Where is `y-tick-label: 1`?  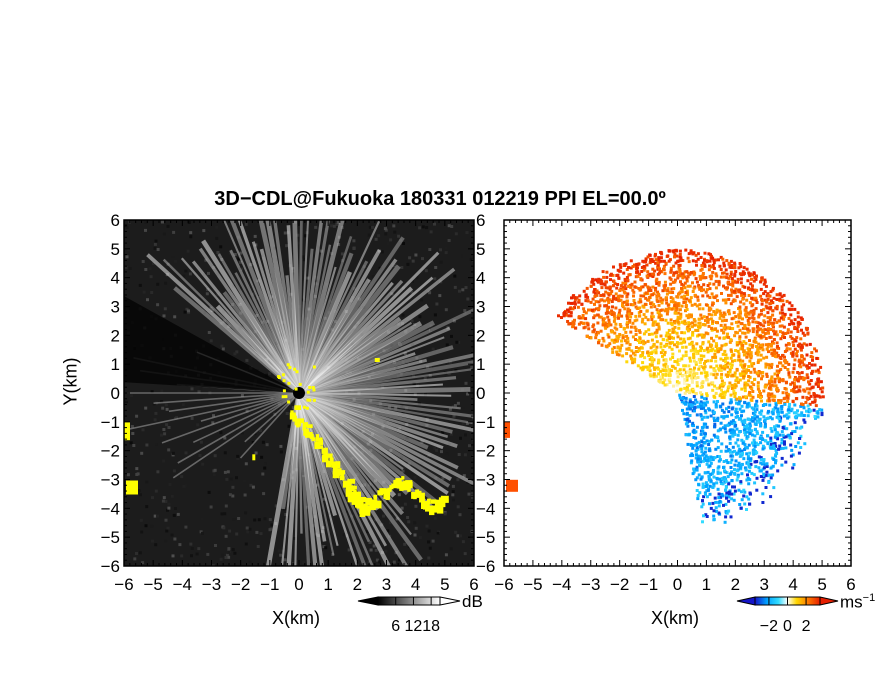
y-tick-label: 1 is located at coordinates (480, 364).